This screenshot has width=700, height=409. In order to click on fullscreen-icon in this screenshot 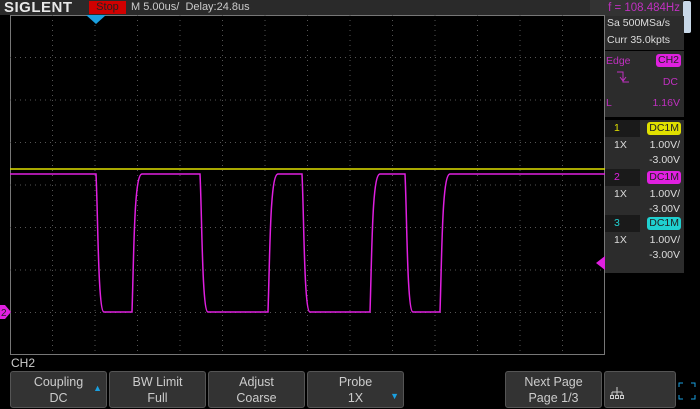, I will do `click(687, 391)`.